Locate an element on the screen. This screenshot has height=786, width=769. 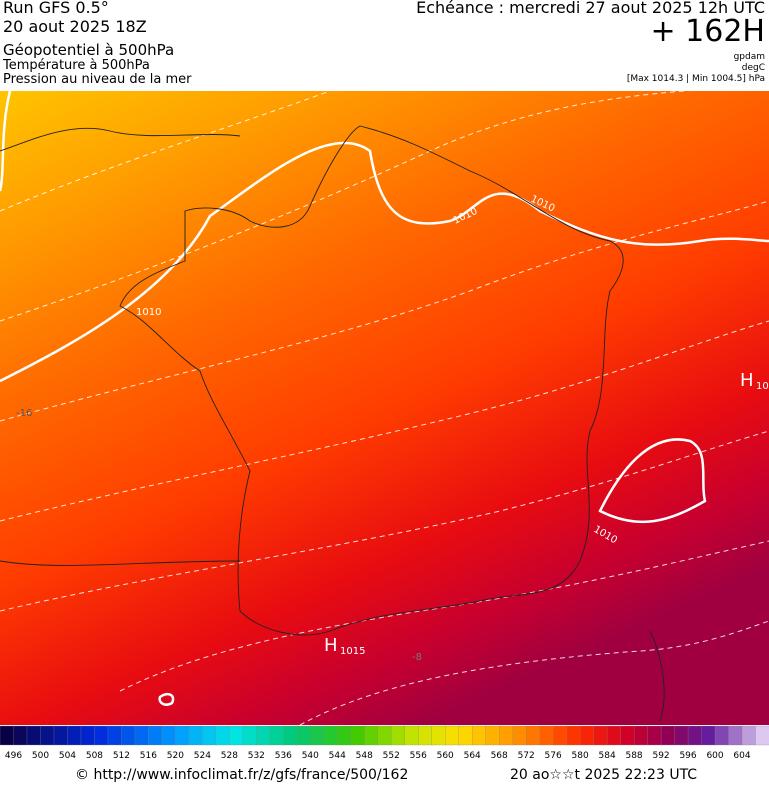
colorbar-label: 596 is located at coordinates (687, 756).